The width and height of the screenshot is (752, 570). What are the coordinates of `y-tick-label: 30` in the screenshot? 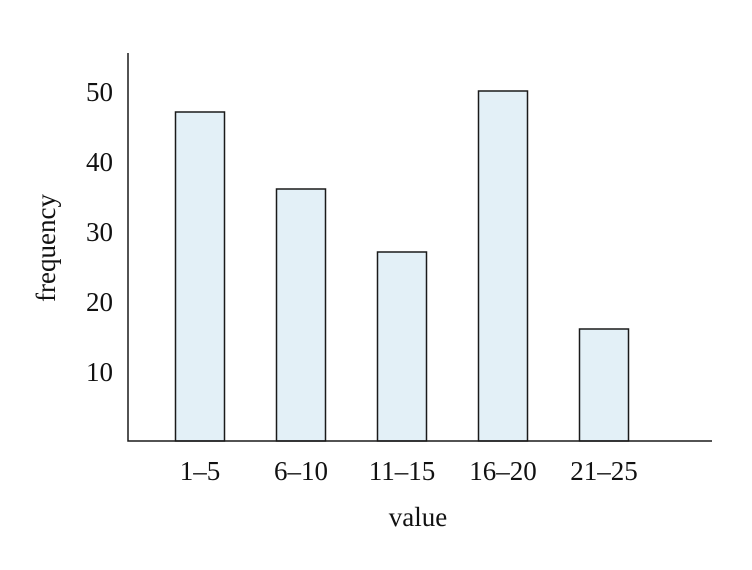 It's located at (99, 232).